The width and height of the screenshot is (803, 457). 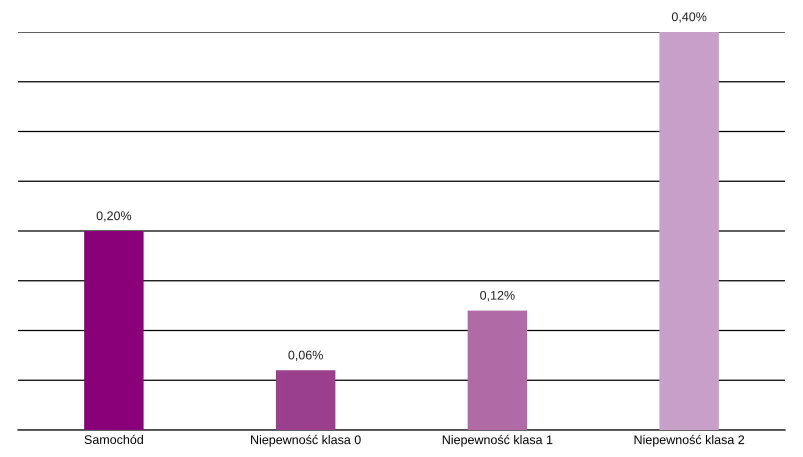 What do you see at coordinates (305, 355) in the screenshot?
I see `data-label: 0,06%` at bounding box center [305, 355].